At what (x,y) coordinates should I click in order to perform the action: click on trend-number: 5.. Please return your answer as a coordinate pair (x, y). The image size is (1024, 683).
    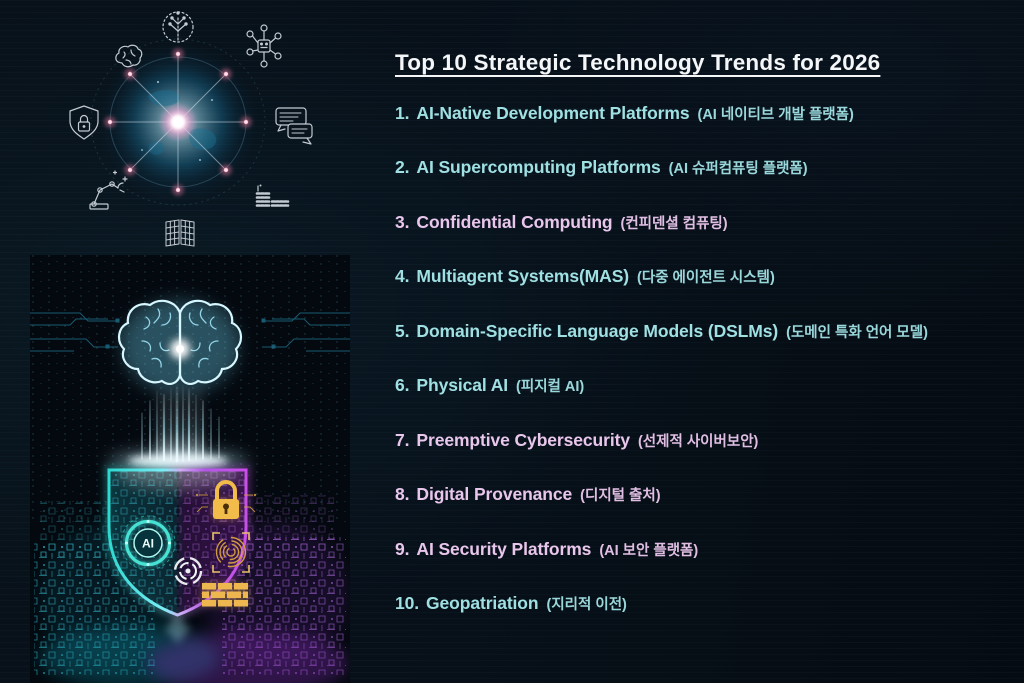
    Looking at the image, I should click on (402, 330).